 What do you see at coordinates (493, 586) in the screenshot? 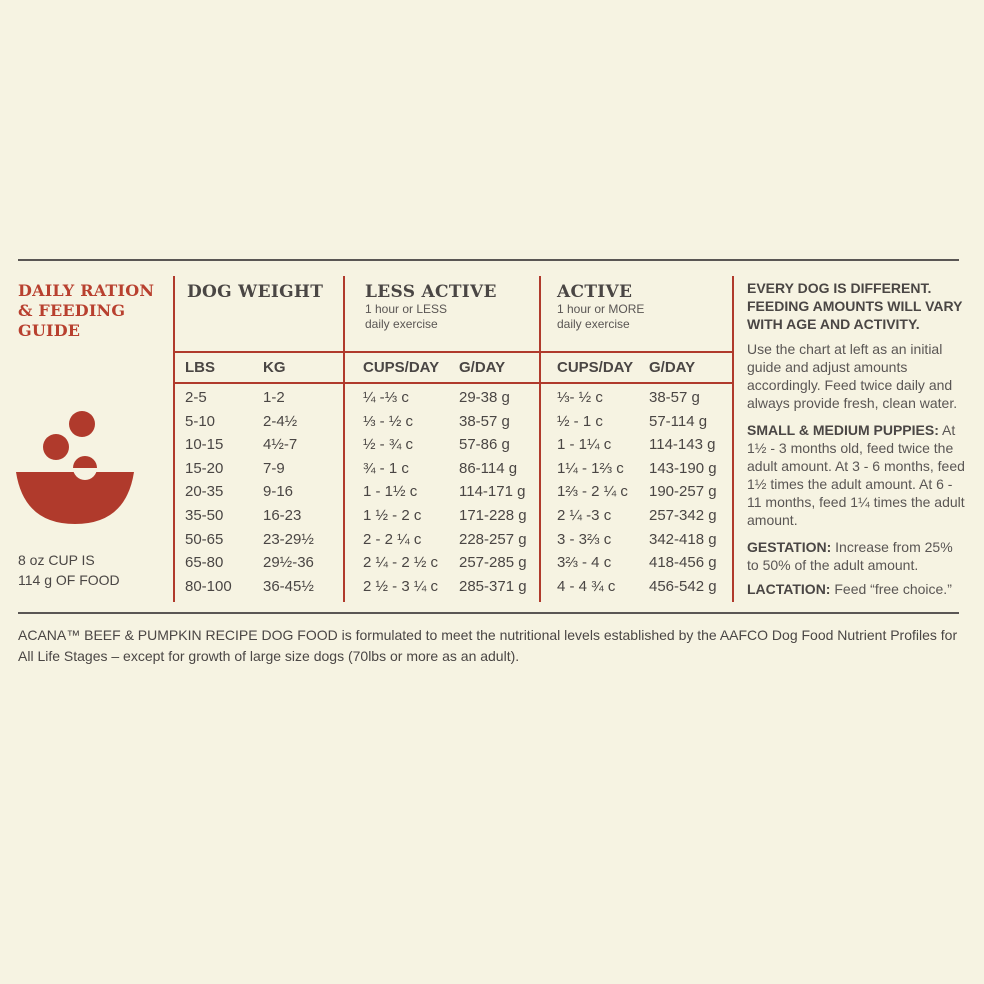
I see `cell-la-g: 285-371 g` at bounding box center [493, 586].